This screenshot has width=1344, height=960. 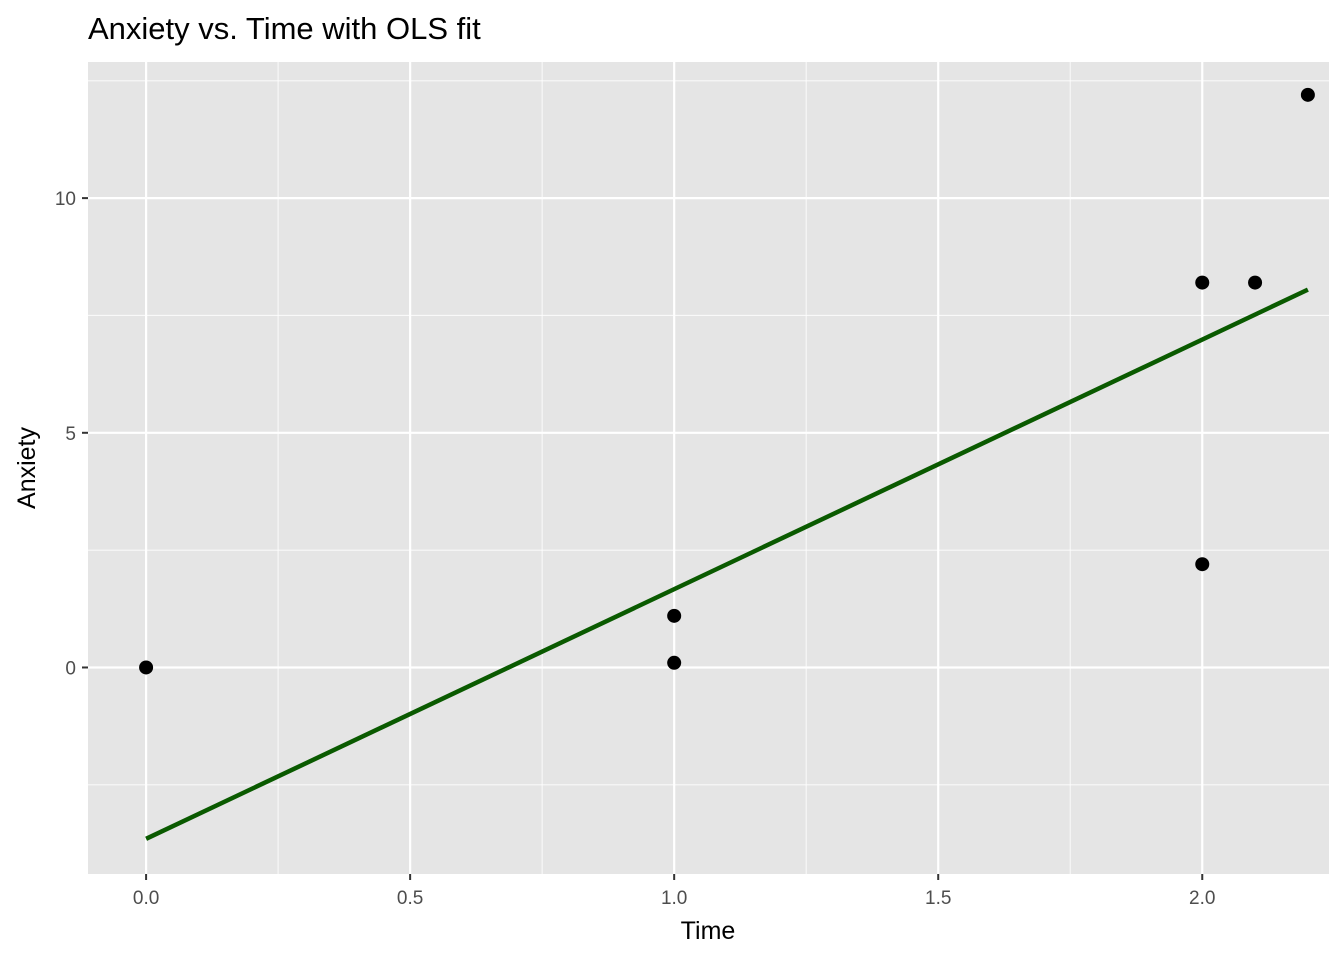 What do you see at coordinates (27, 468) in the screenshot?
I see `y-axis-title: Anxiety` at bounding box center [27, 468].